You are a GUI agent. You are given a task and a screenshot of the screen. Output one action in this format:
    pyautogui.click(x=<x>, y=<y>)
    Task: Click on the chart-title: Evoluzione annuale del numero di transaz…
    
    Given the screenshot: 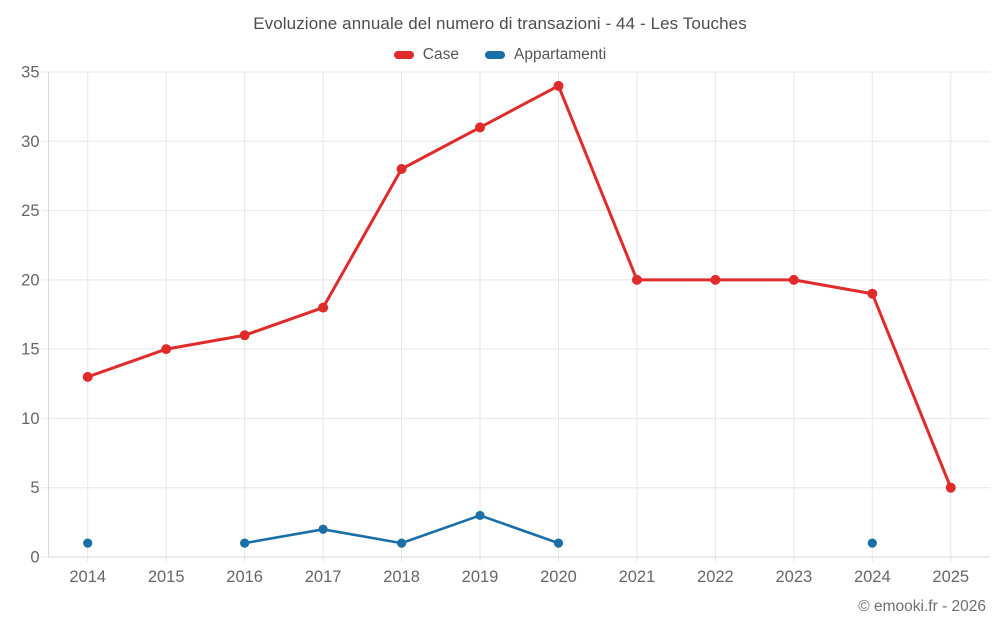 What is the action you would take?
    pyautogui.click(x=500, y=23)
    